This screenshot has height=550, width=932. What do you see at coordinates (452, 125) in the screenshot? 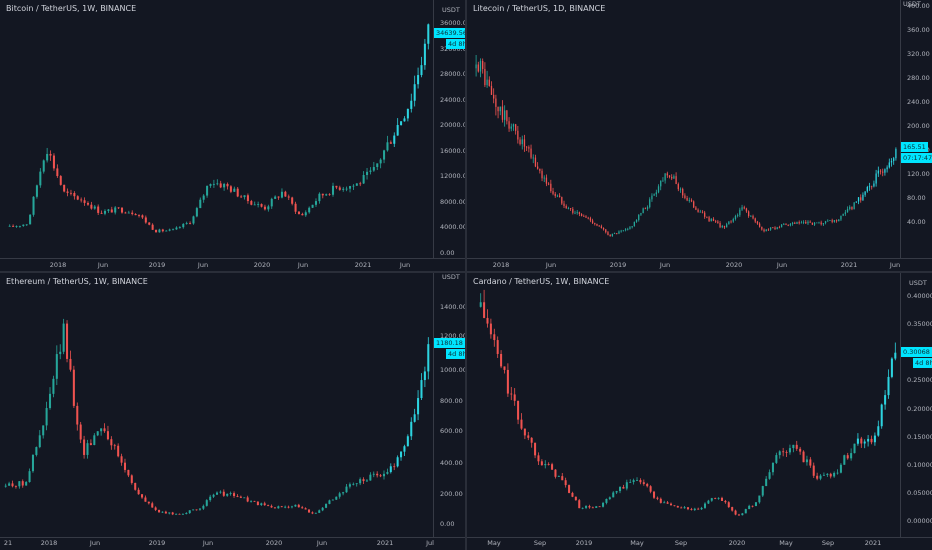
I see `price-axis-tick: 20000.00` at bounding box center [452, 125].